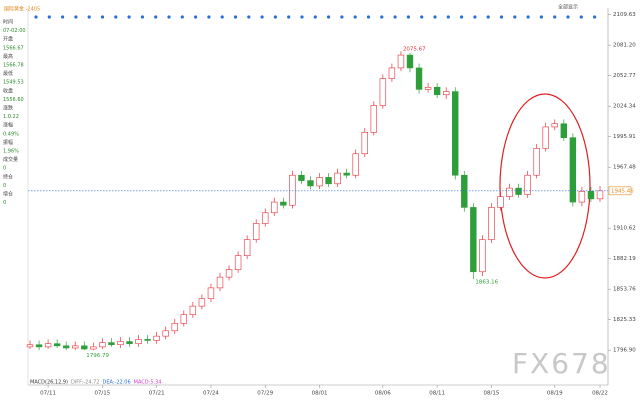 This screenshot has height=400, width=640. What do you see at coordinates (85, 383) in the screenshot?
I see `macd-label: DIFF:-24.72` at bounding box center [85, 383].